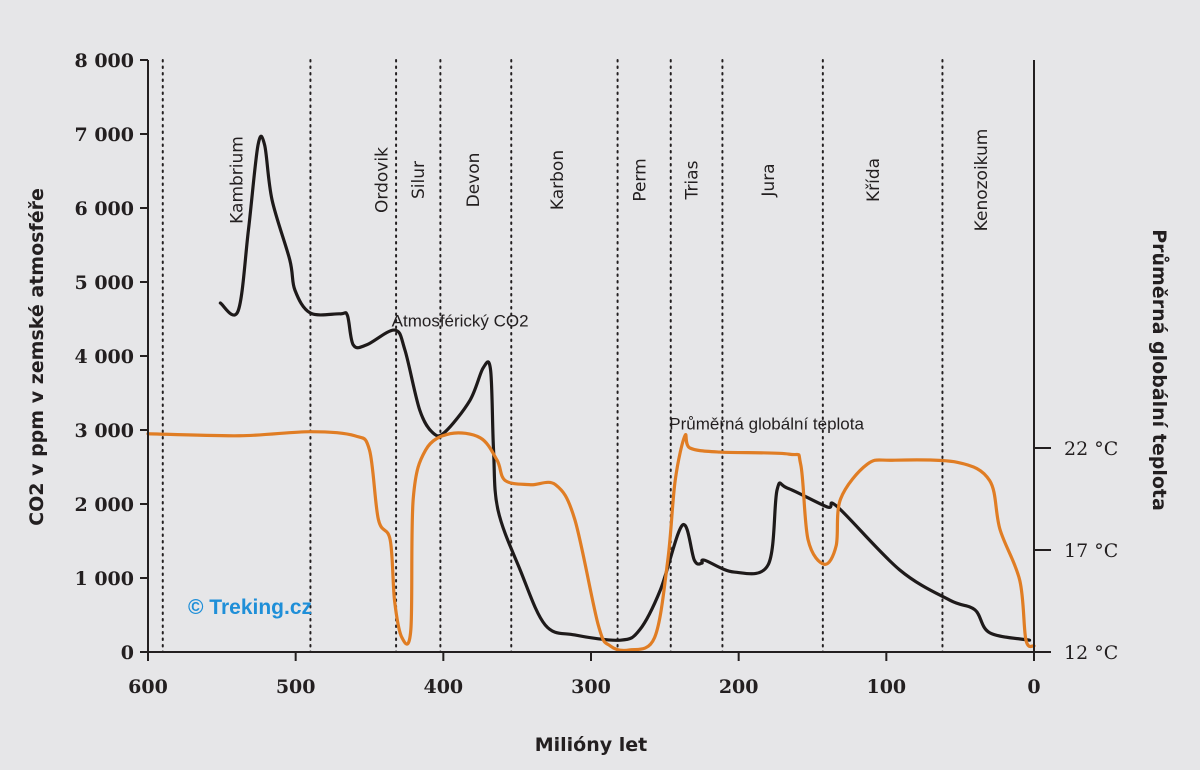  What do you see at coordinates (1091, 551) in the screenshot?
I see `y2-tick-label: 17 °C` at bounding box center [1091, 551].